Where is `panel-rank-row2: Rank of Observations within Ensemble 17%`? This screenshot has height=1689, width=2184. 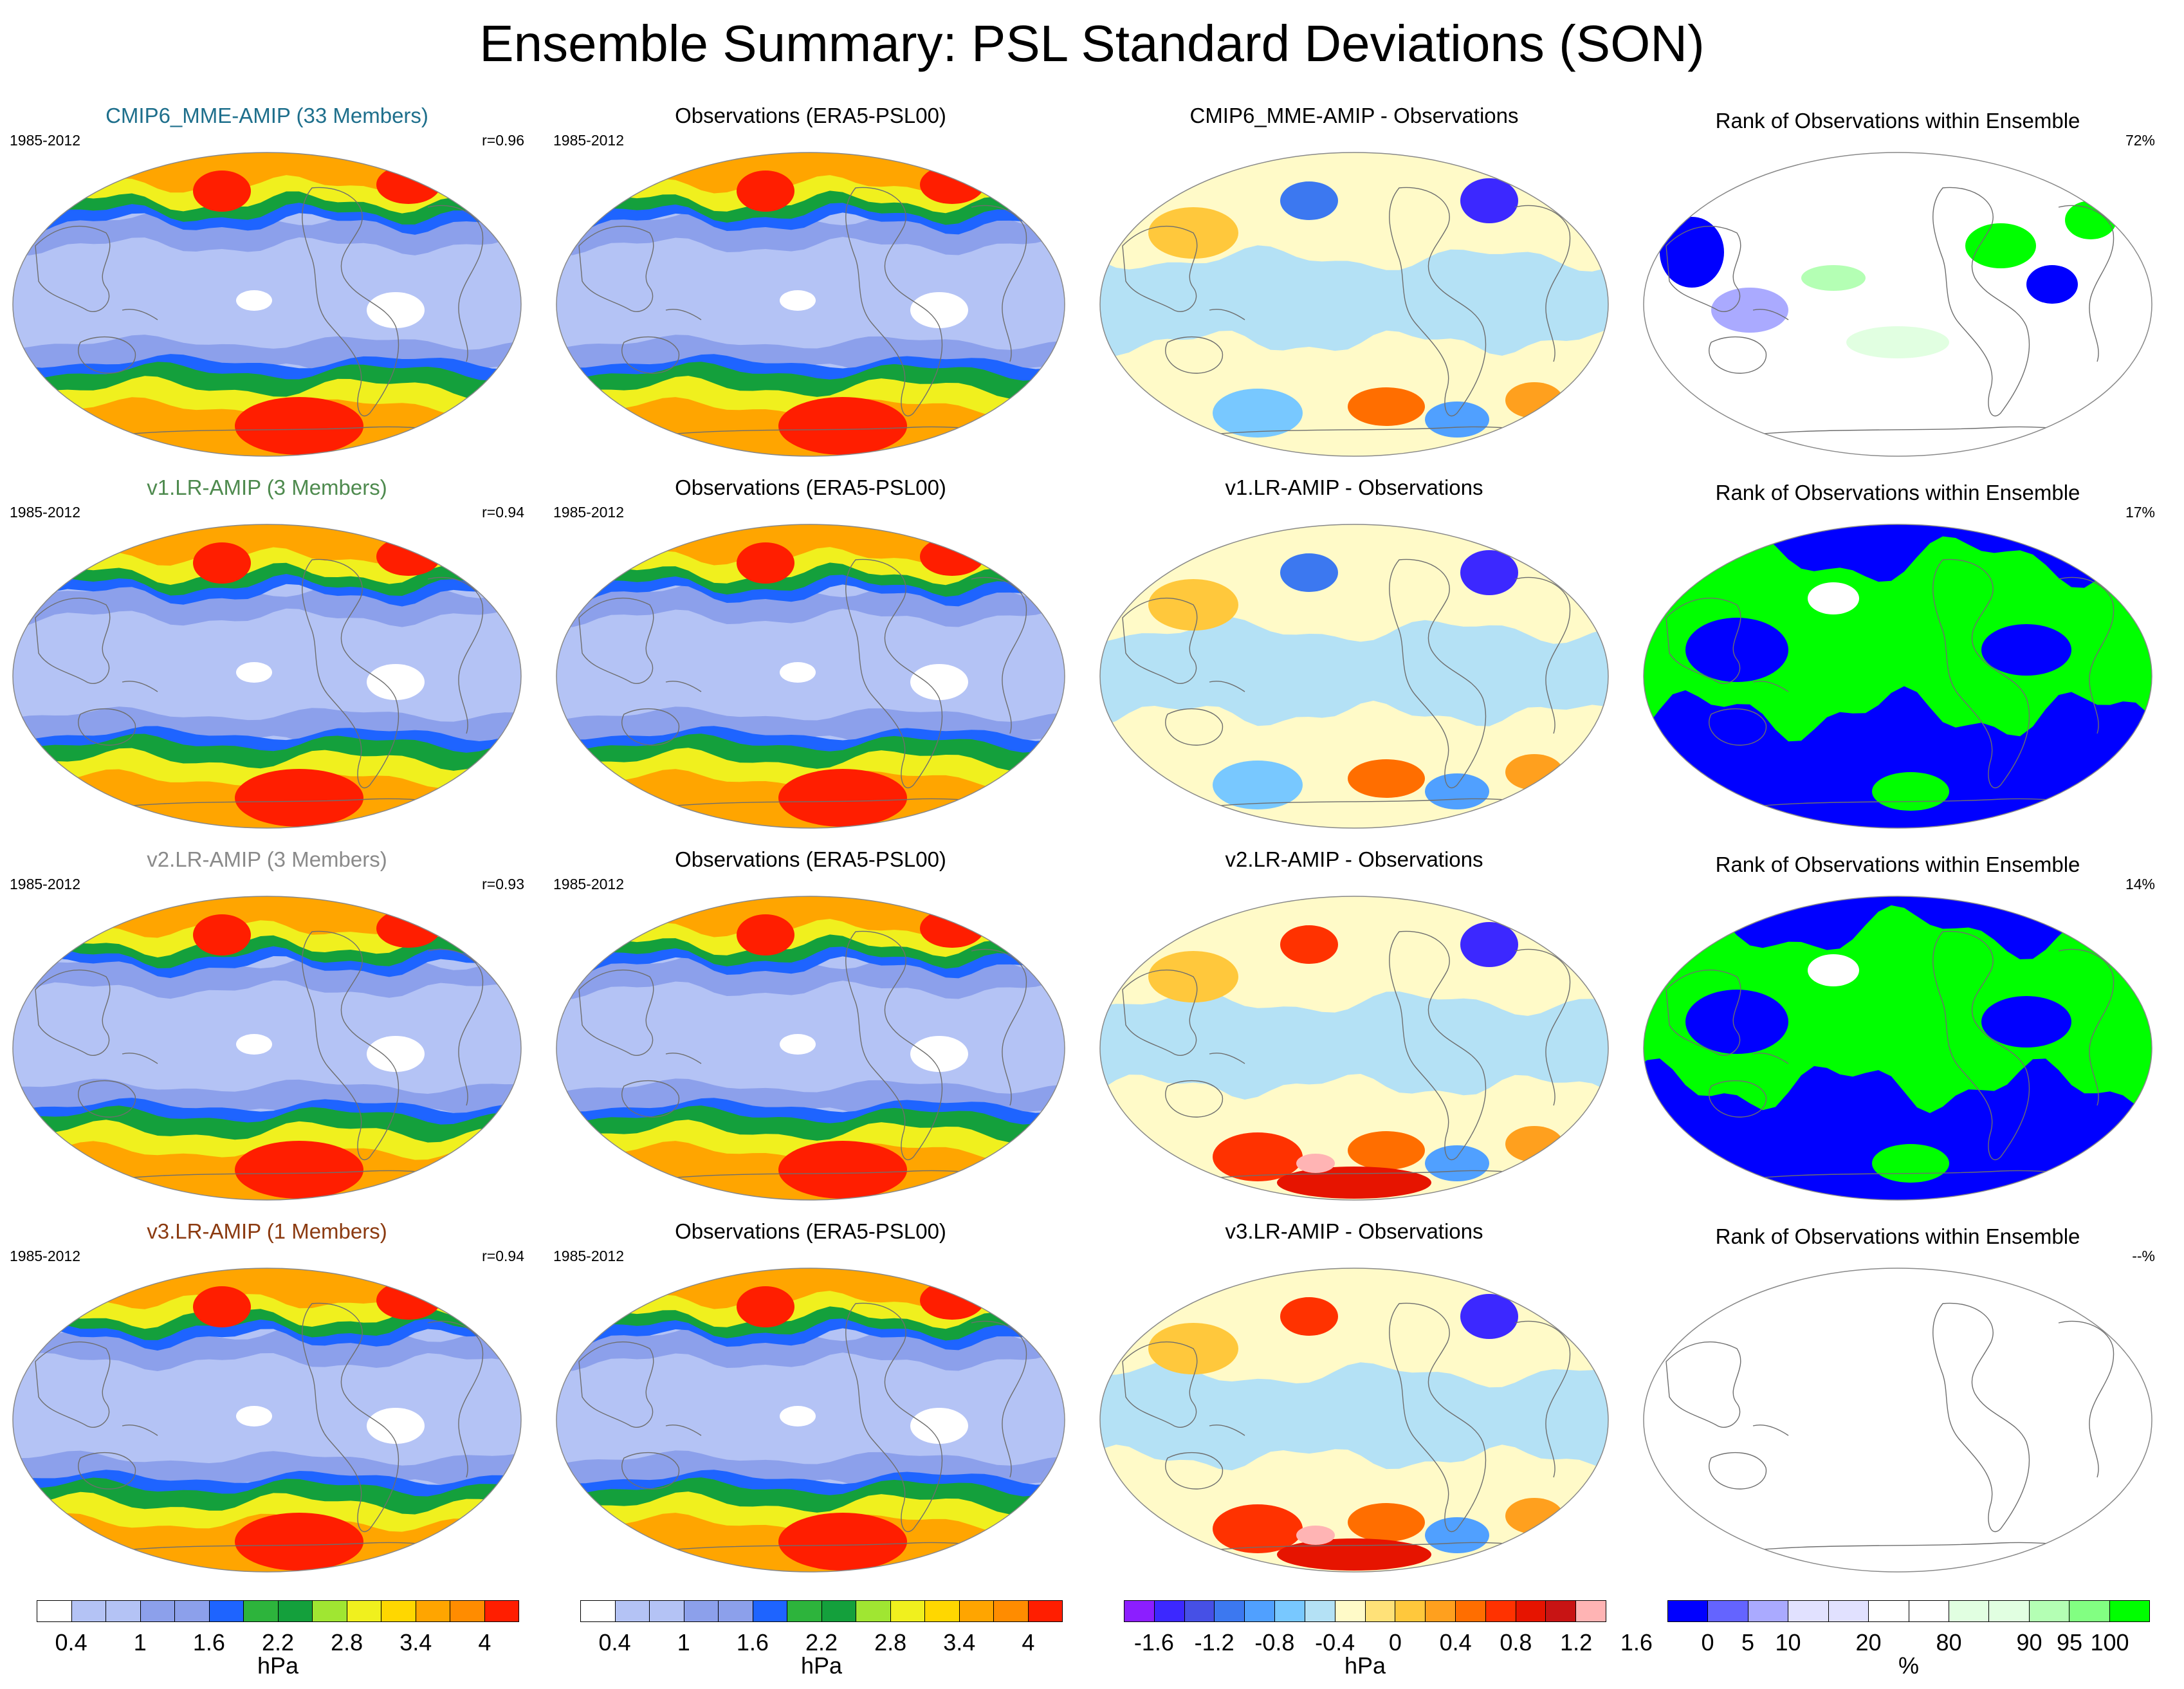
panel-rank-row2: Rank of Observations within Ensemble 17% is located at coordinates (1898, 655).